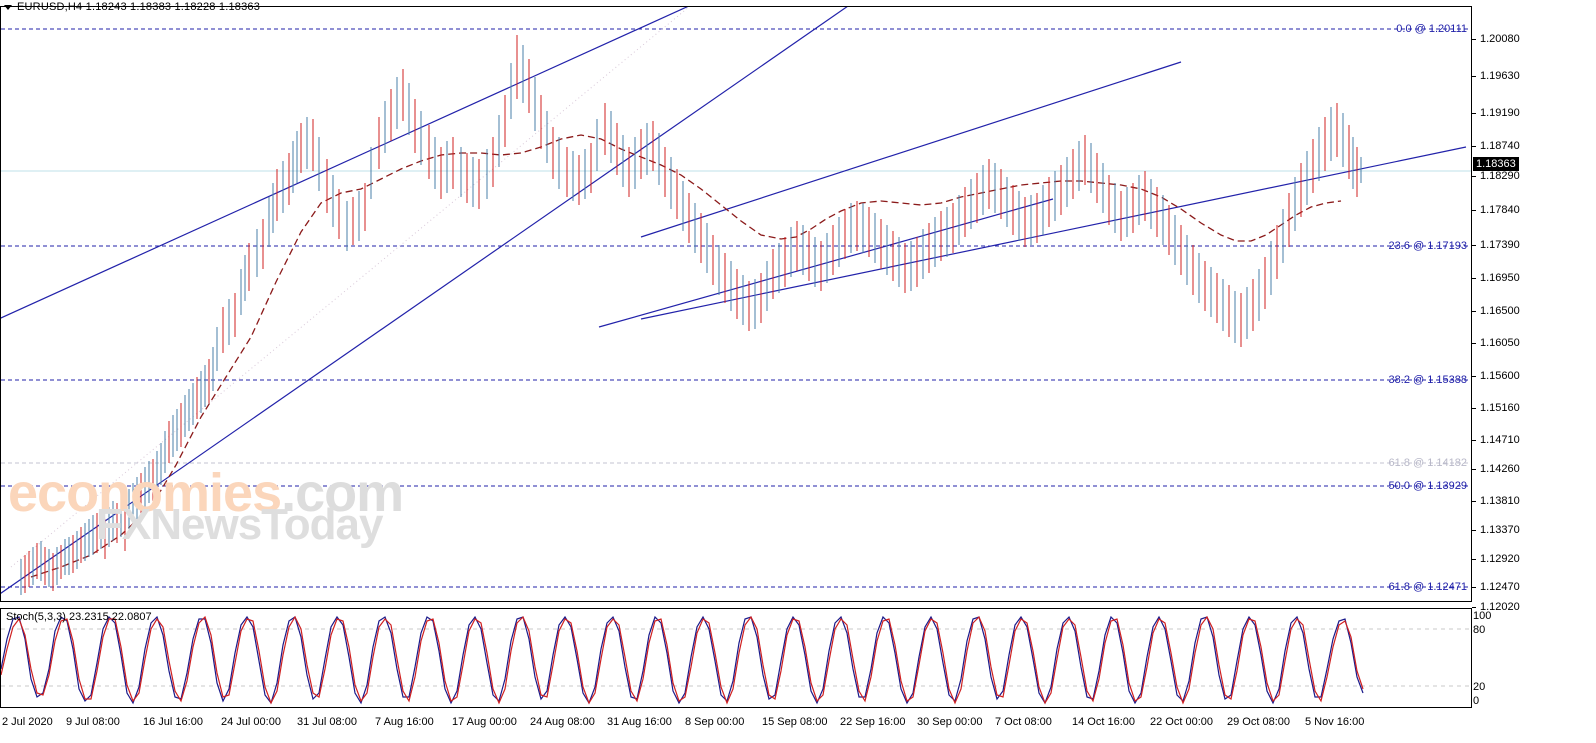 The image size is (1596, 743). Describe the element at coordinates (1500, 469) in the screenshot. I see `price-tick-label: 1.14260` at that location.